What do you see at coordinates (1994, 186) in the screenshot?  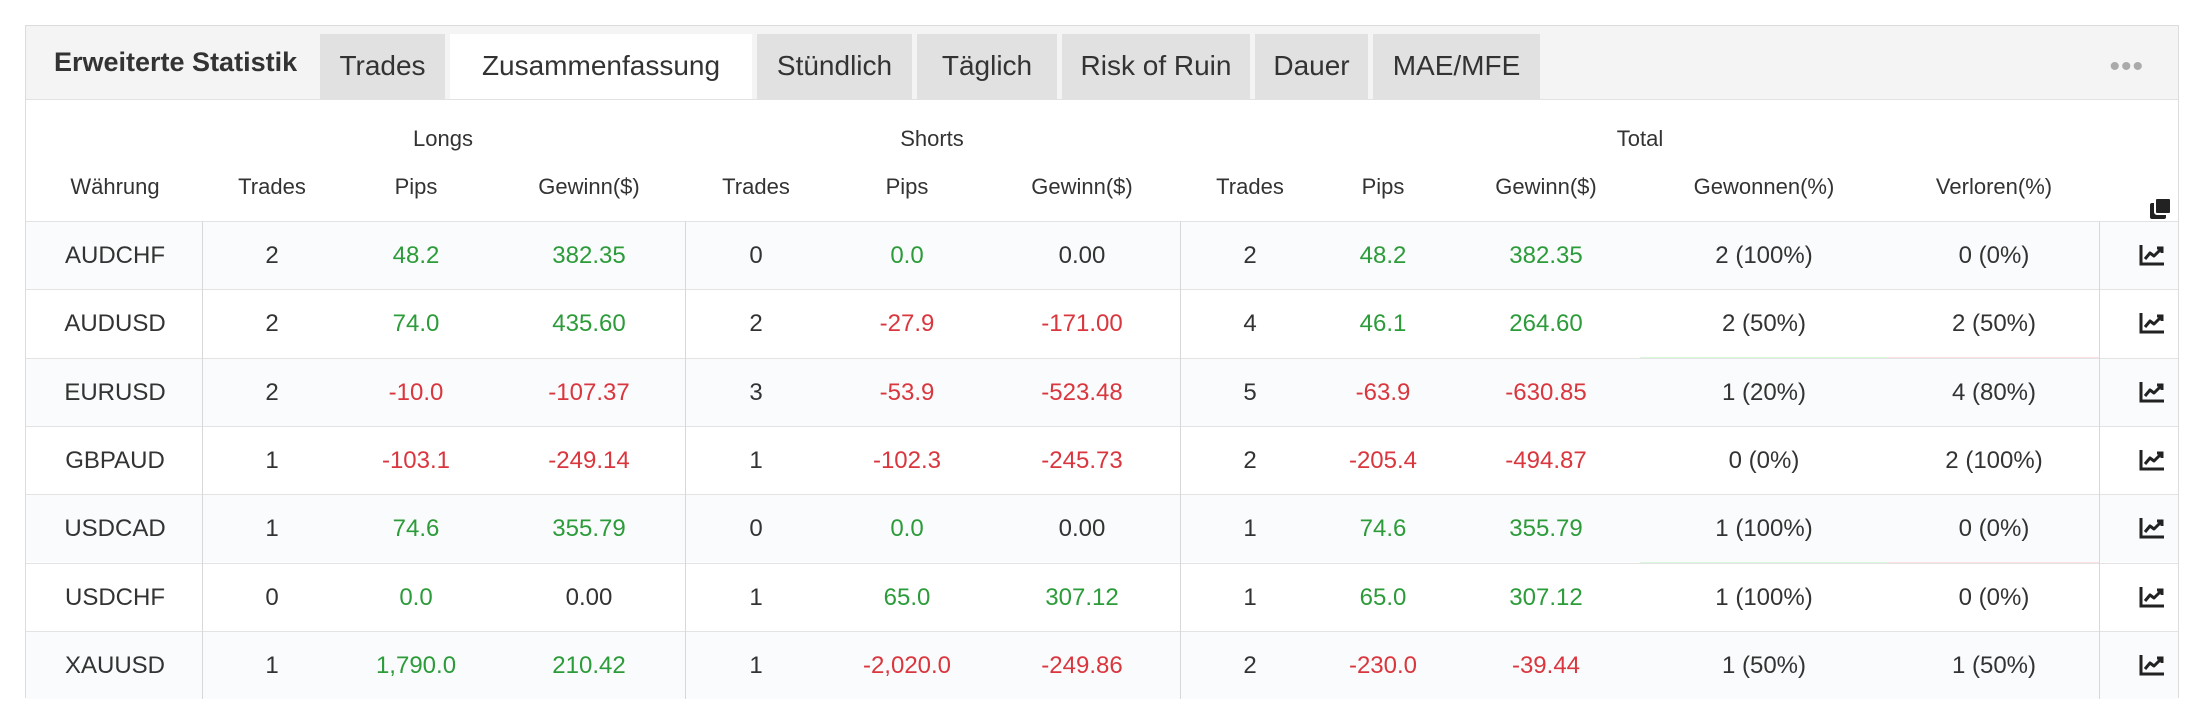 I see `col-header-lost: Verloren(%)` at bounding box center [1994, 186].